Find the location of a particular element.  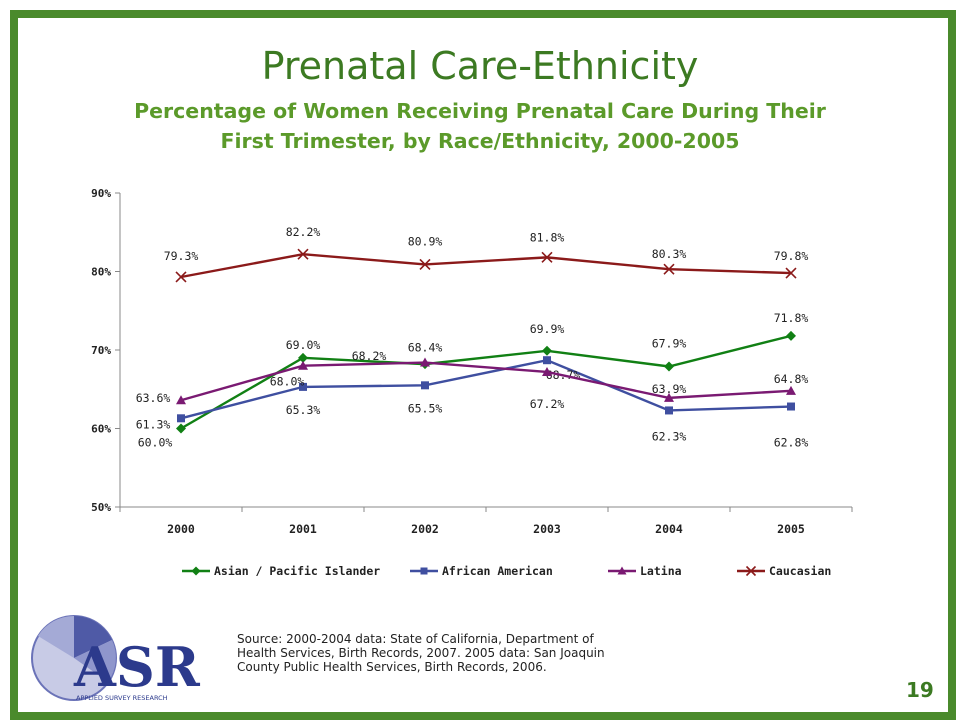

y-tick-label: 60% is located at coordinates (101, 429).